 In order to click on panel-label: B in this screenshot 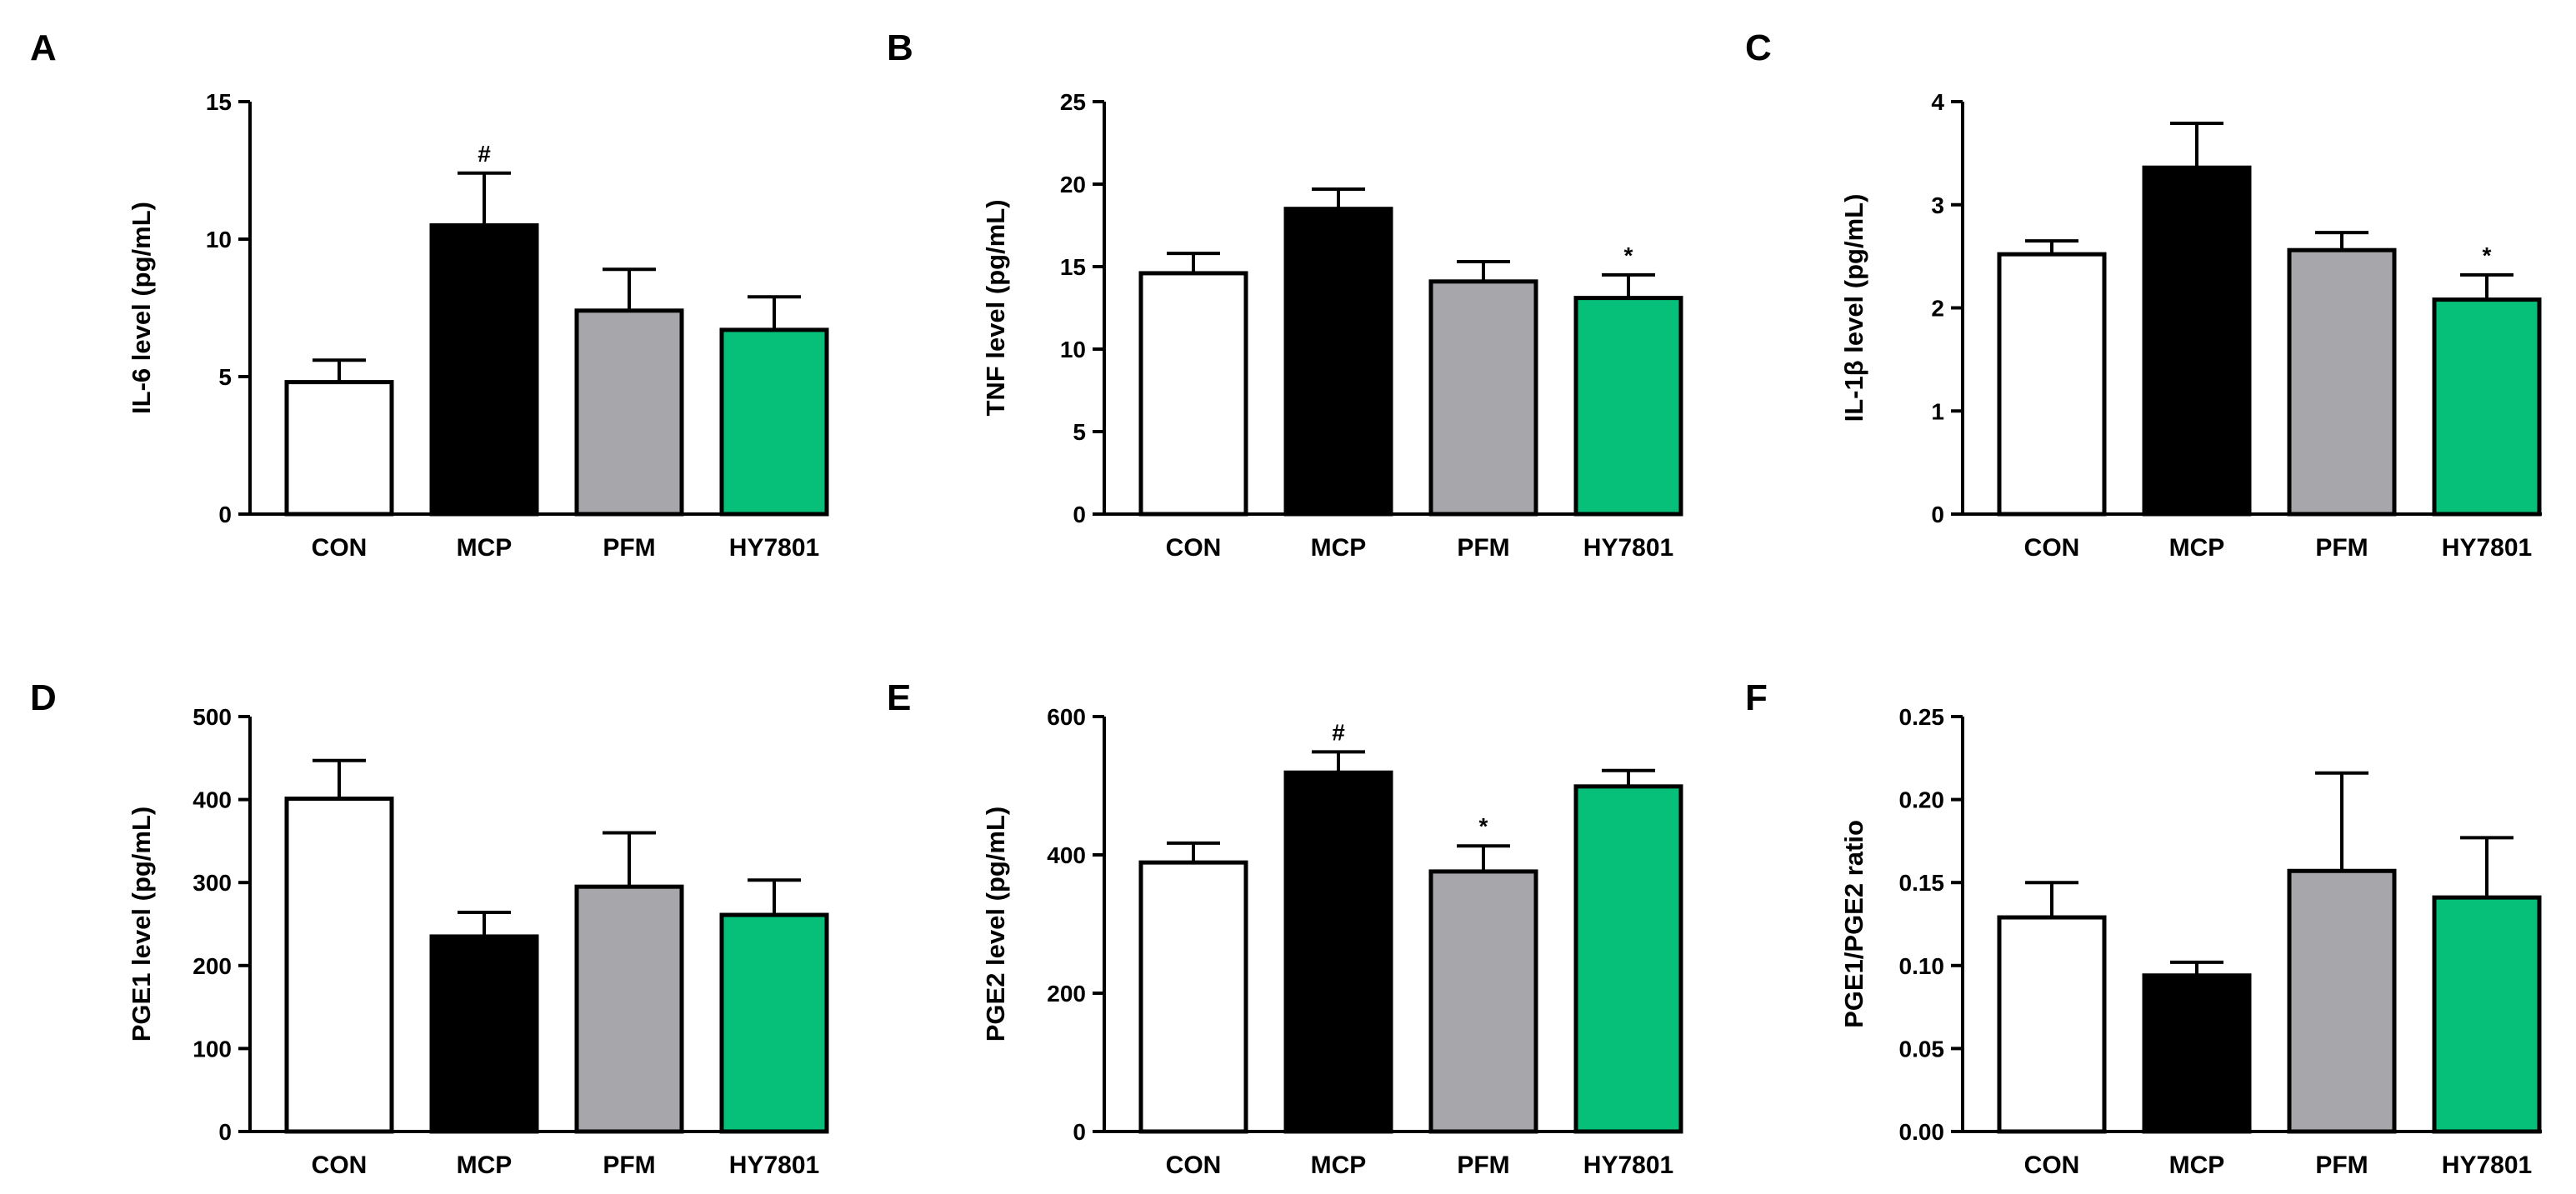, I will do `click(900, 47)`.